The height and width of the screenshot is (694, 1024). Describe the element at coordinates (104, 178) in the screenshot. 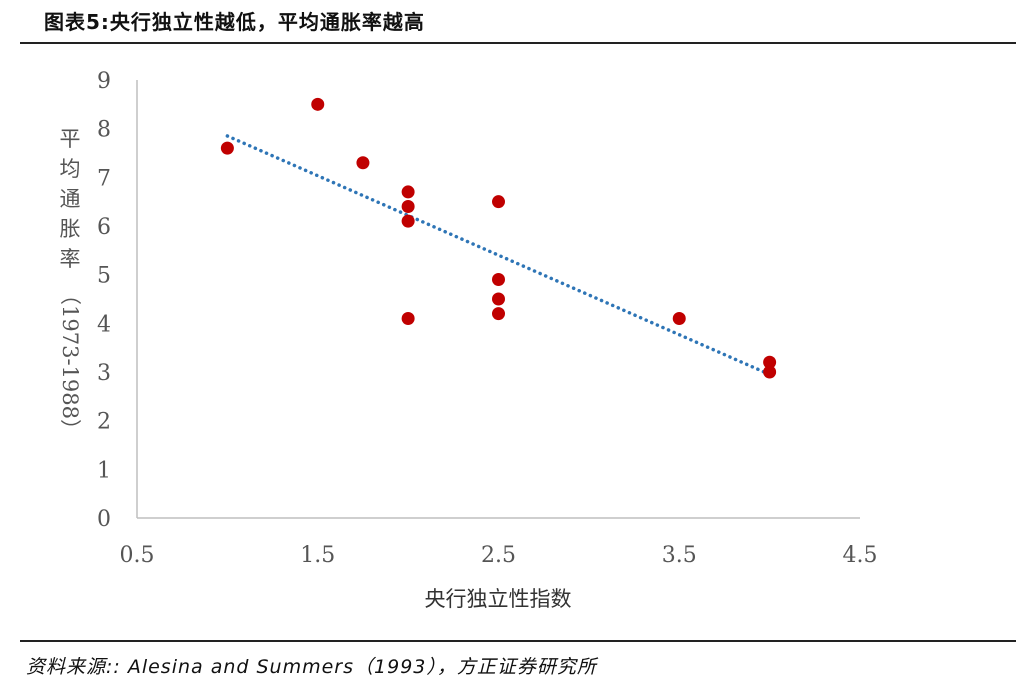

I see `y-tick-label: 7` at that location.